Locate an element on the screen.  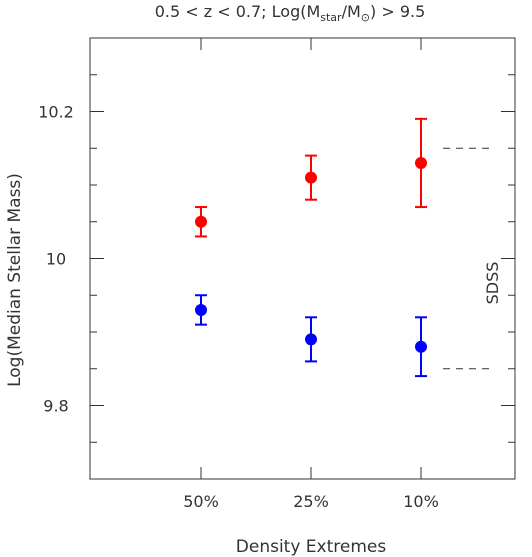
x-tick-label: 50% is located at coordinates (201, 501).